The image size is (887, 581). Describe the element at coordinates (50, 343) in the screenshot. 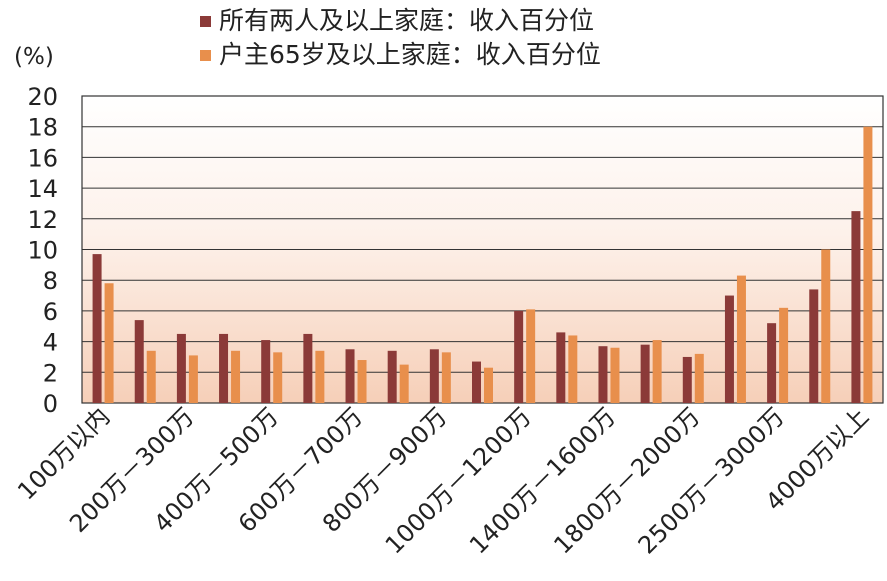

I see `y-tick-label: 4` at that location.